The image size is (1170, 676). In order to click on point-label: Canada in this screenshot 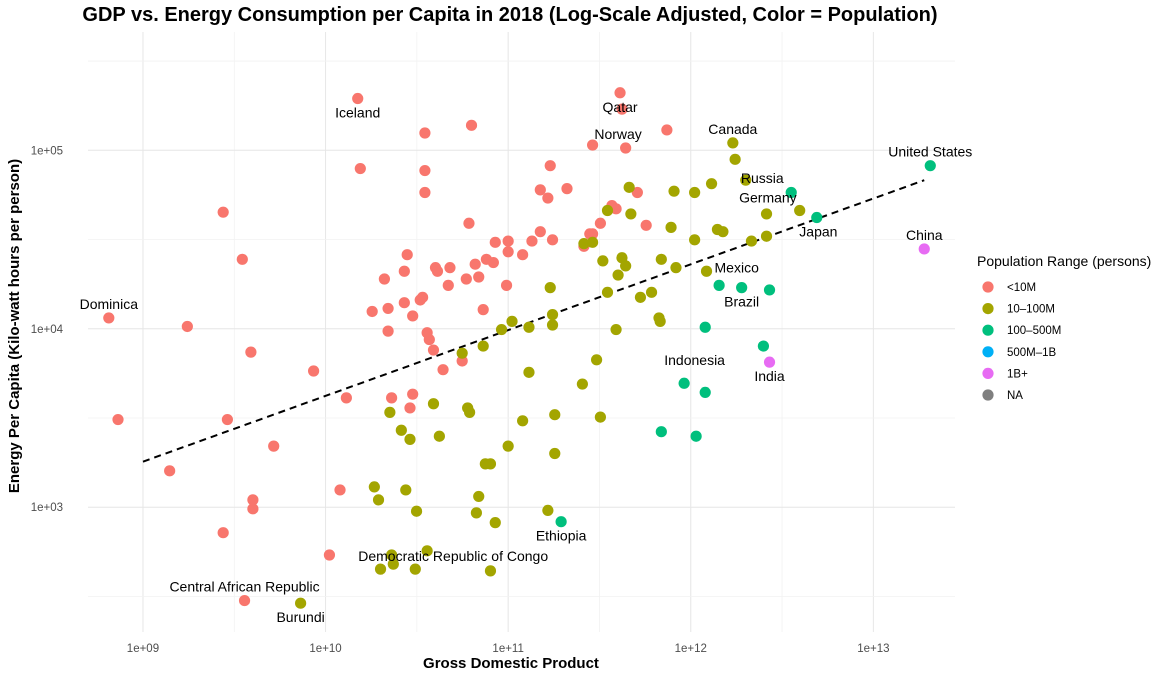, I will do `click(732, 129)`.